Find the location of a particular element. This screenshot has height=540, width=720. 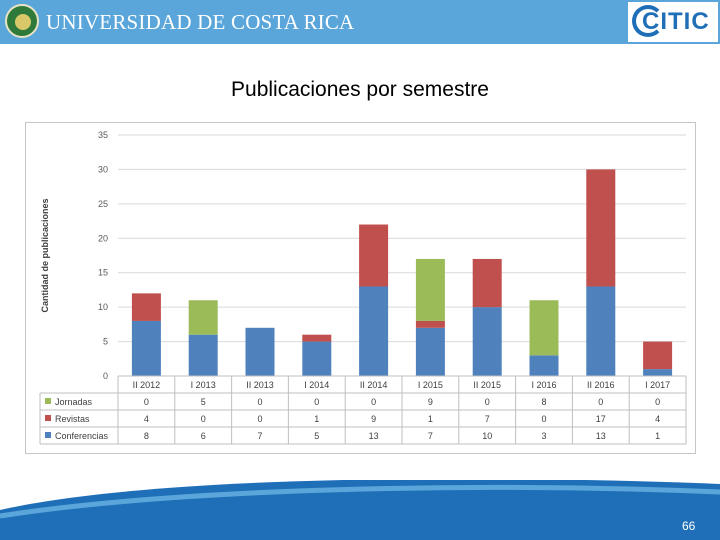

table-value: 3 is located at coordinates (543, 436).